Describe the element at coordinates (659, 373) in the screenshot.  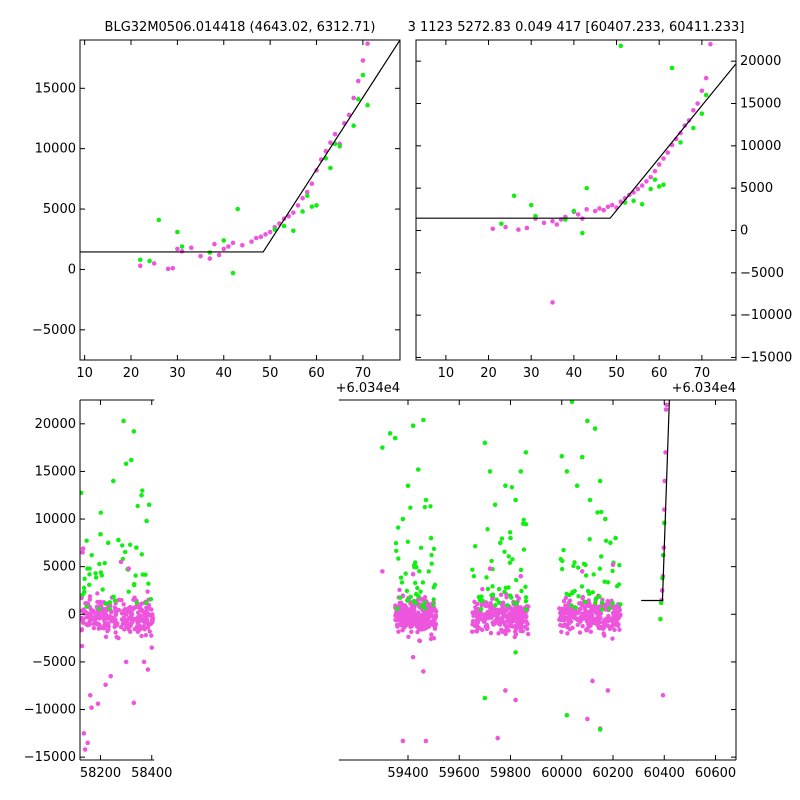
I see `x-tick-label: 60` at that location.